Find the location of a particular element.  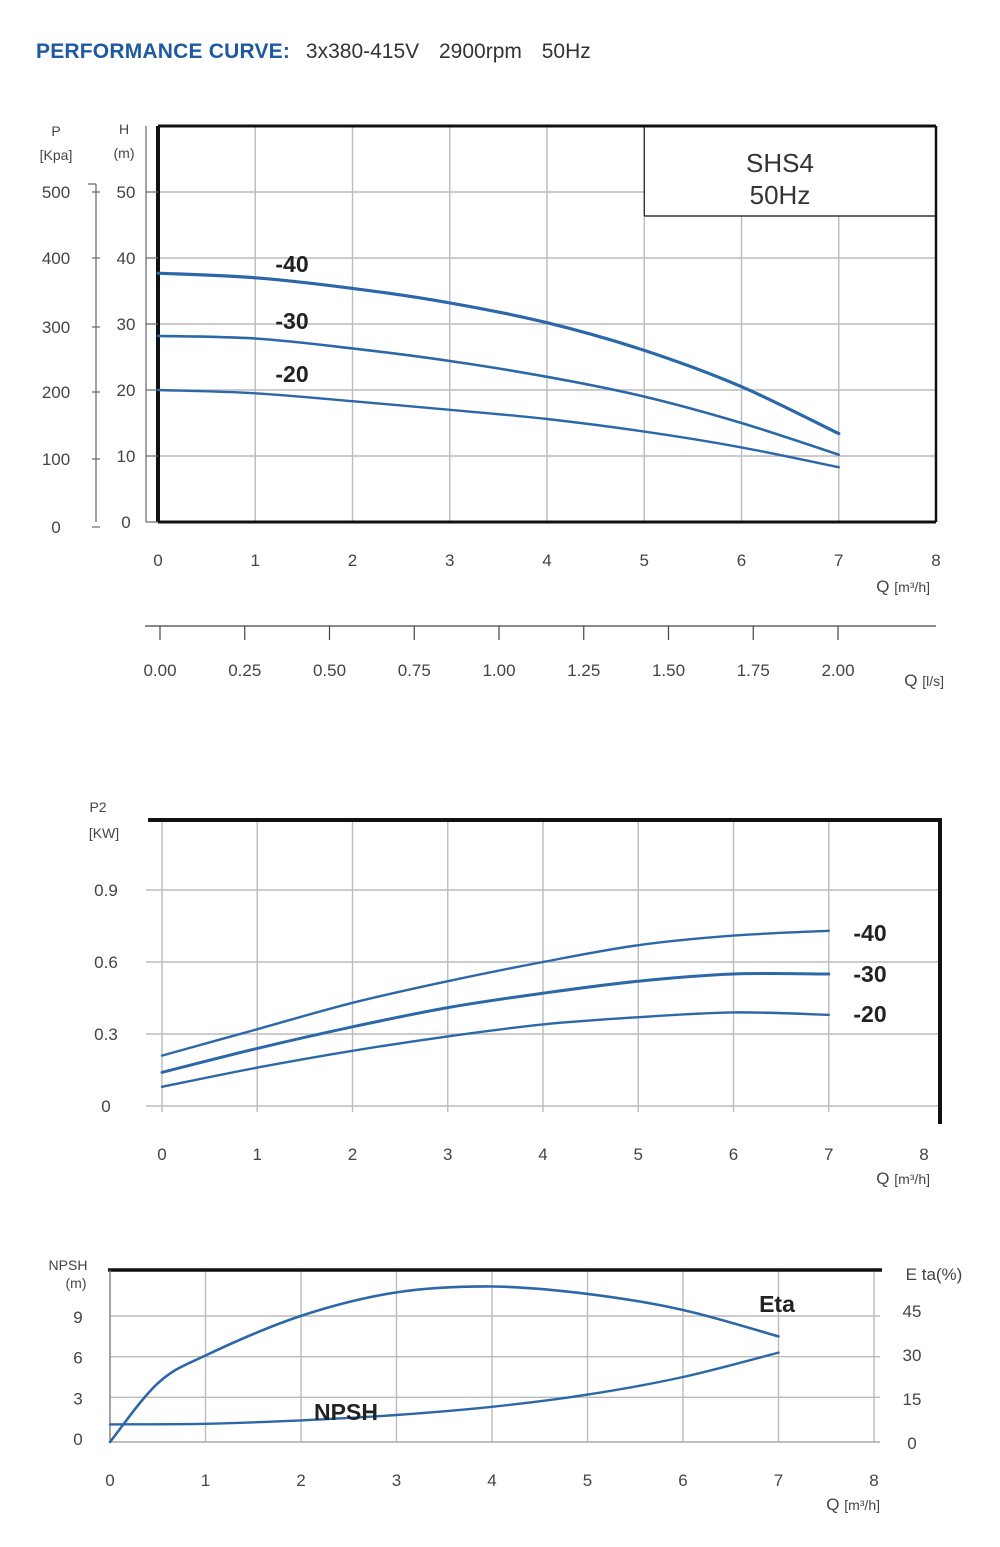

npsh-curve-label: NPSH is located at coordinates (346, 1412).